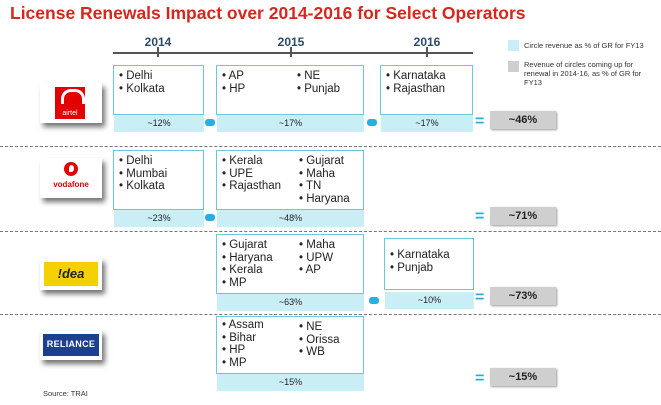  Describe the element at coordinates (290, 218) in the screenshot. I see `vodafone-2015-pct: ~48%` at that location.